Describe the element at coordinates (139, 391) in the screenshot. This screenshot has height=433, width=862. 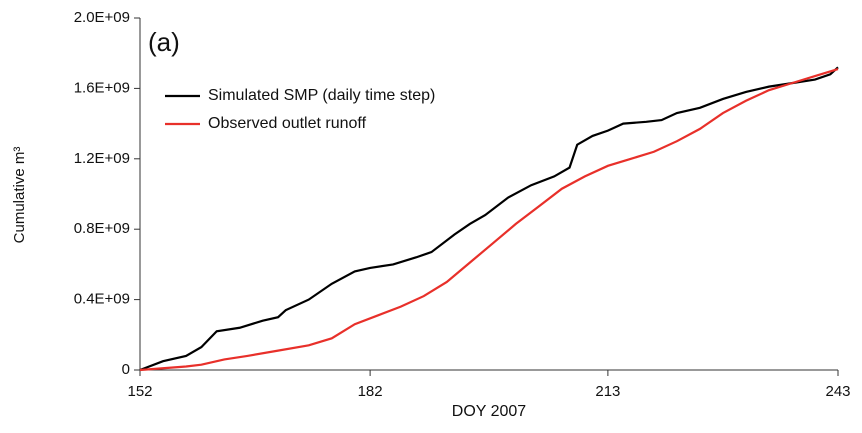
I see `x-tick-label: 152` at that location.